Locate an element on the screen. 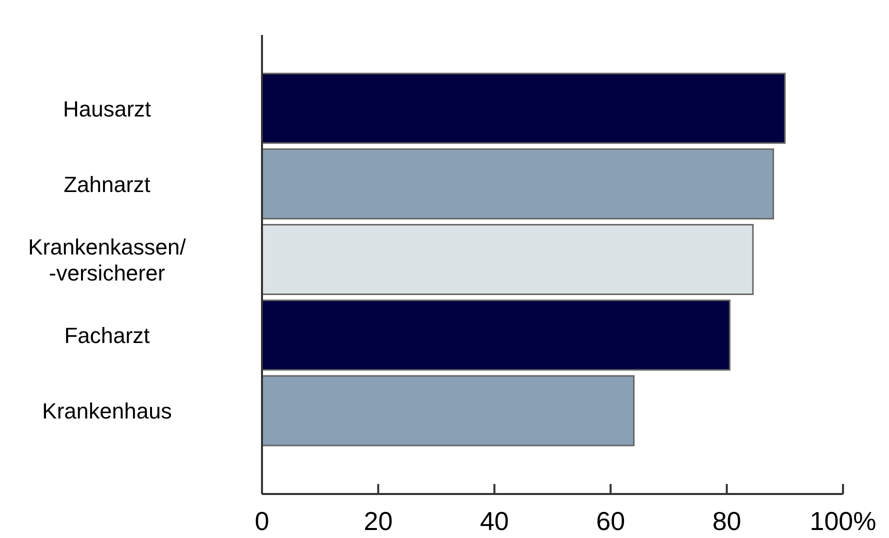 This screenshot has height=538, width=889. x-tick-label: 80 is located at coordinates (727, 521).